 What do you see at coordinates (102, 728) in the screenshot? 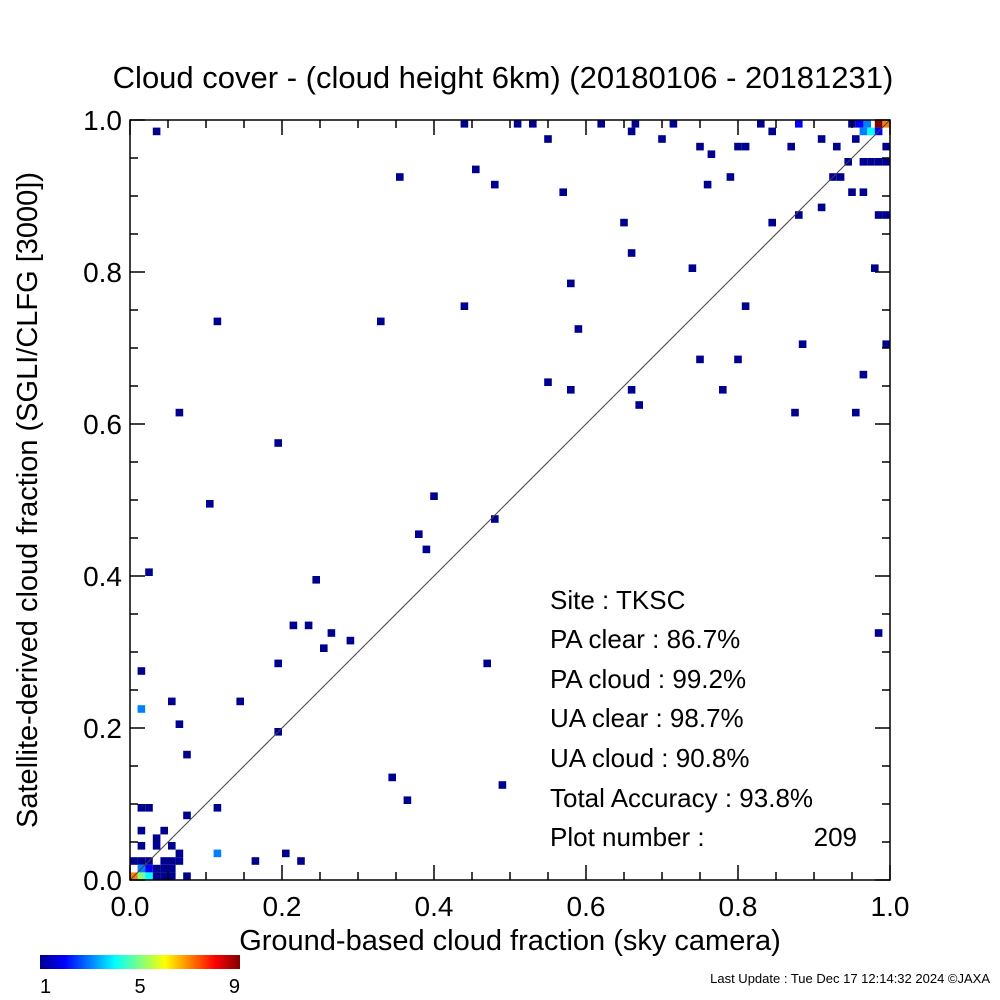
I see `y-tick-label: 0.2` at bounding box center [102, 728].